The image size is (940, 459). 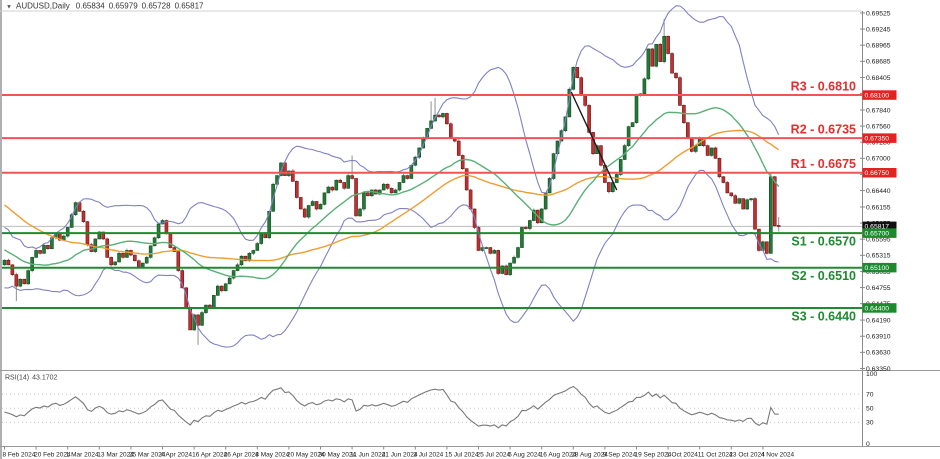 I want to click on drawn-trendline, so click(x=594, y=141).